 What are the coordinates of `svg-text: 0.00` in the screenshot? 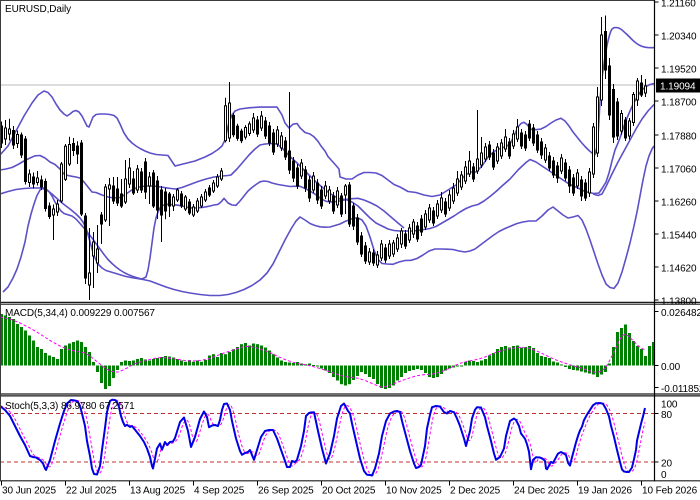 It's located at (671, 367).